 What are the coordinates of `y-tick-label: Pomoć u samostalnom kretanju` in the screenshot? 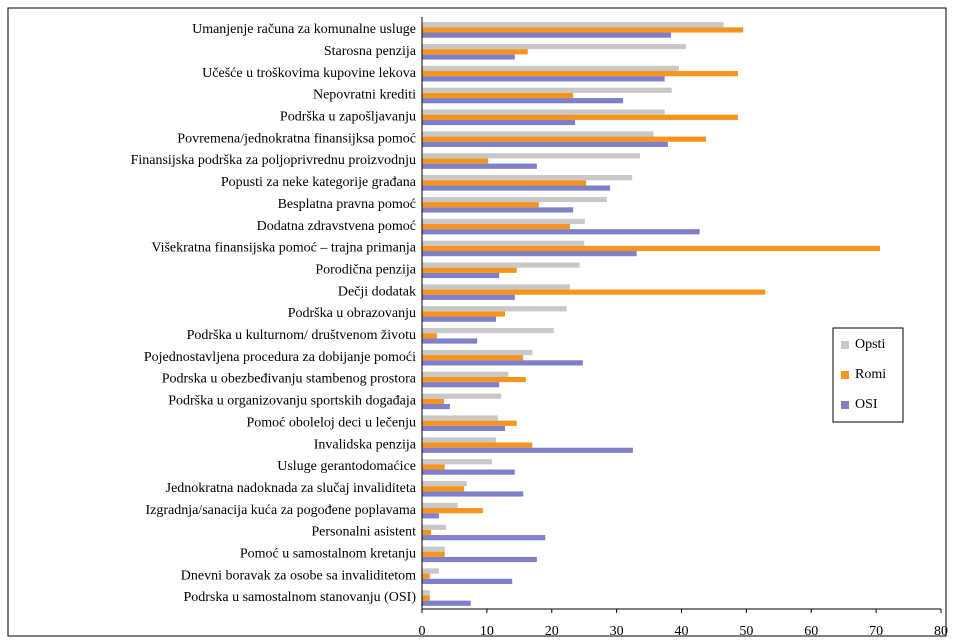 It's located at (328, 554).